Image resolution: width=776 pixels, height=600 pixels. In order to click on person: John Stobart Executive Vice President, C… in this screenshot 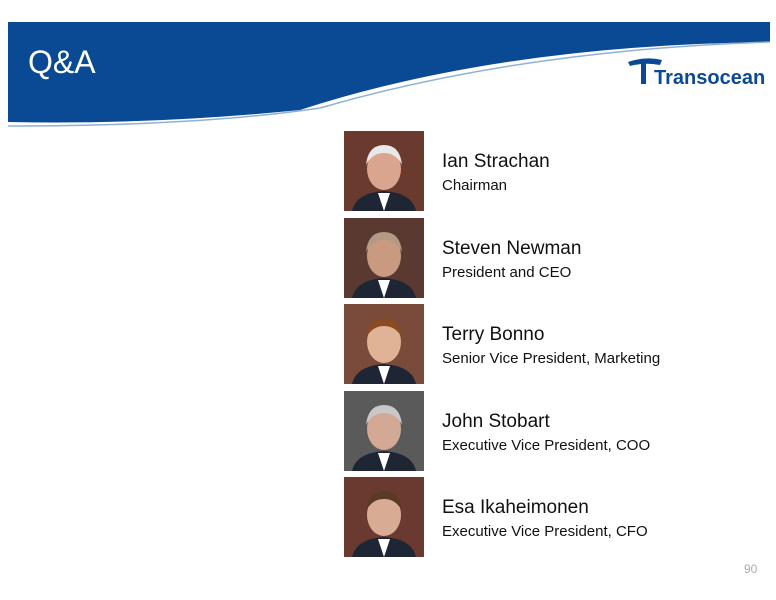, I will do `click(554, 431)`.